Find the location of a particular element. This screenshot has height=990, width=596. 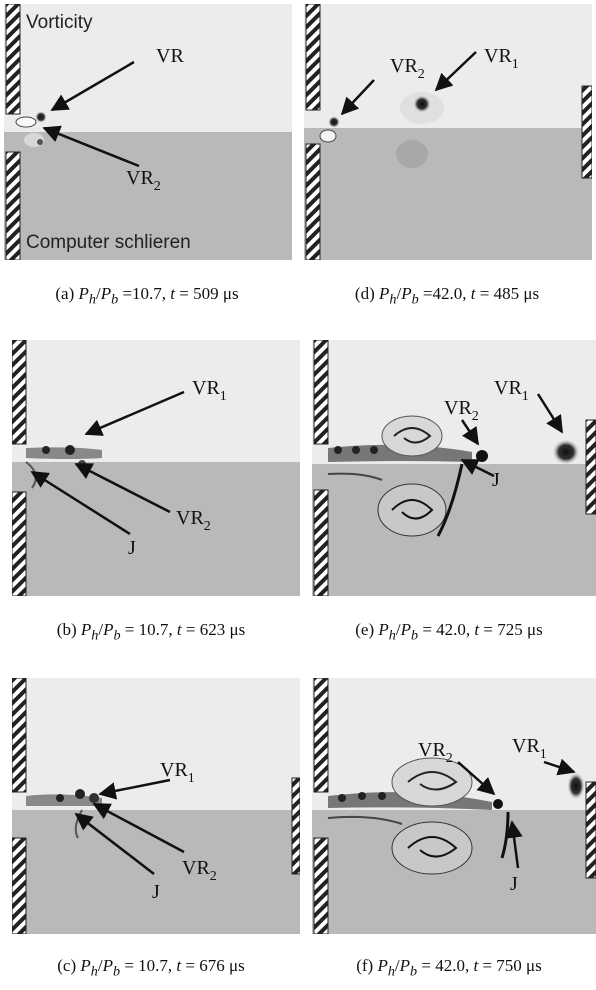

panel-e-image: VR1 VR2 J is located at coordinates (454, 468).